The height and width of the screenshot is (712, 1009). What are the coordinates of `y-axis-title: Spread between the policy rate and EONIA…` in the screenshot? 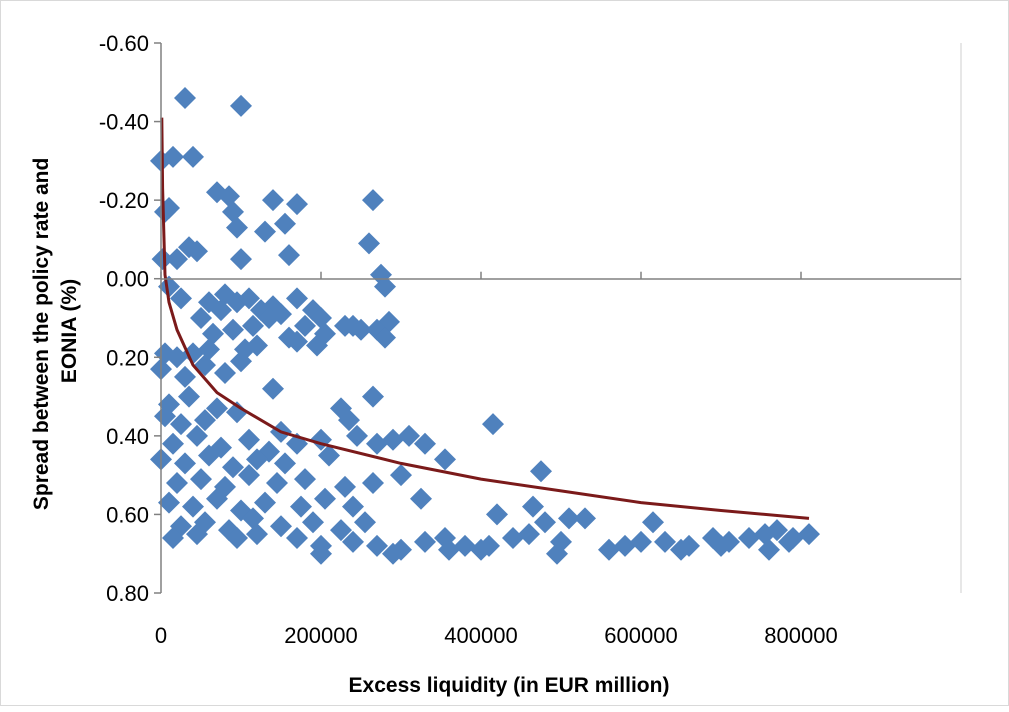 It's located at (55, 331).